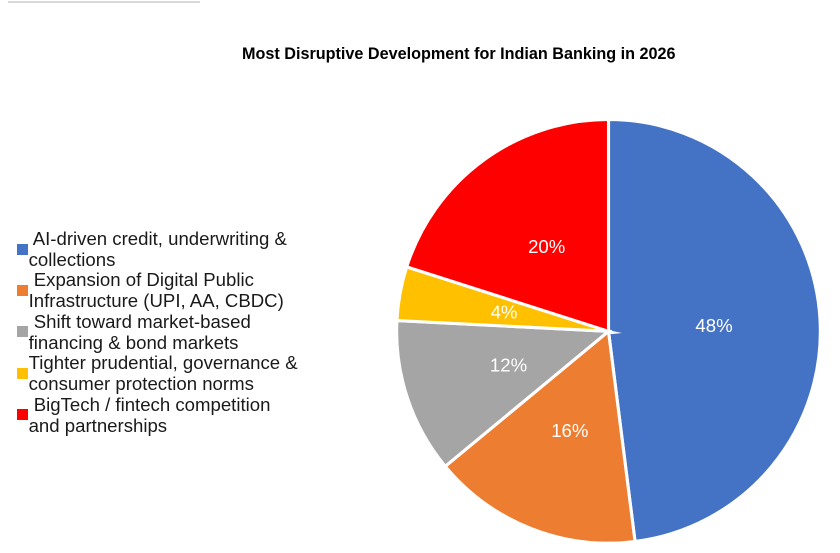 This screenshot has width=840, height=553. What do you see at coordinates (546, 246) in the screenshot?
I see `svg-text: 20%` at bounding box center [546, 246].